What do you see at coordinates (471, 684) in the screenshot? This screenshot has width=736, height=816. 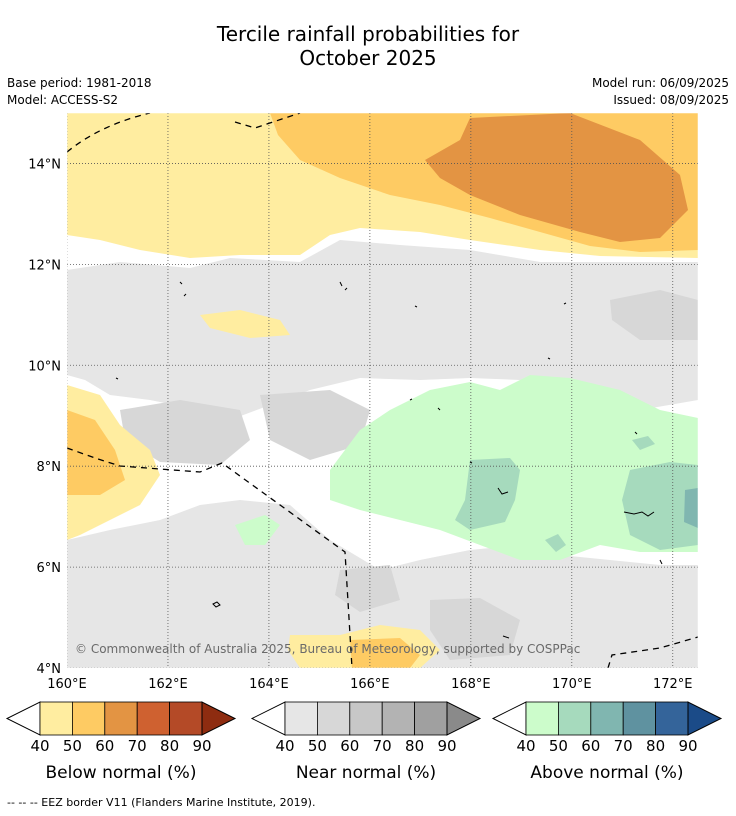 I see `x-tick-label: 168°E` at bounding box center [471, 684].